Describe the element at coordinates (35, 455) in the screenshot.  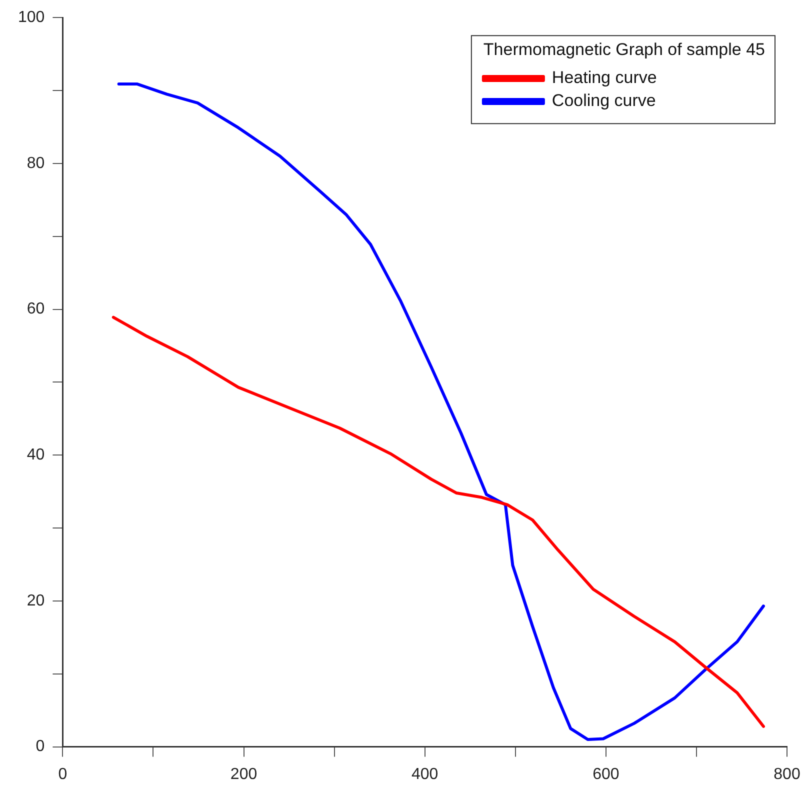
I see `y-tick-label: 40` at that location.